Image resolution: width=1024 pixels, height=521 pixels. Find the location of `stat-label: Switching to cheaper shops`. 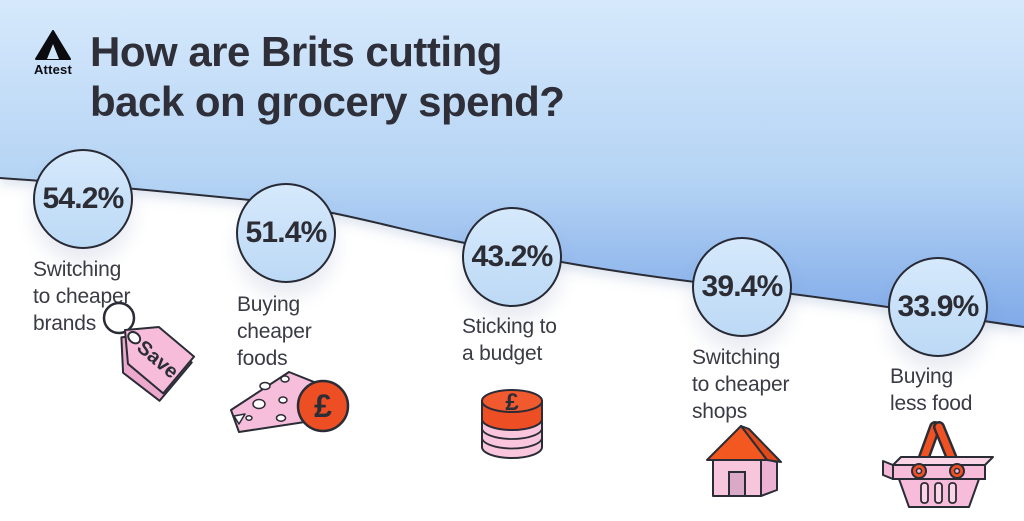

stat-label: Switching to cheaper shops is located at coordinates (741, 384).